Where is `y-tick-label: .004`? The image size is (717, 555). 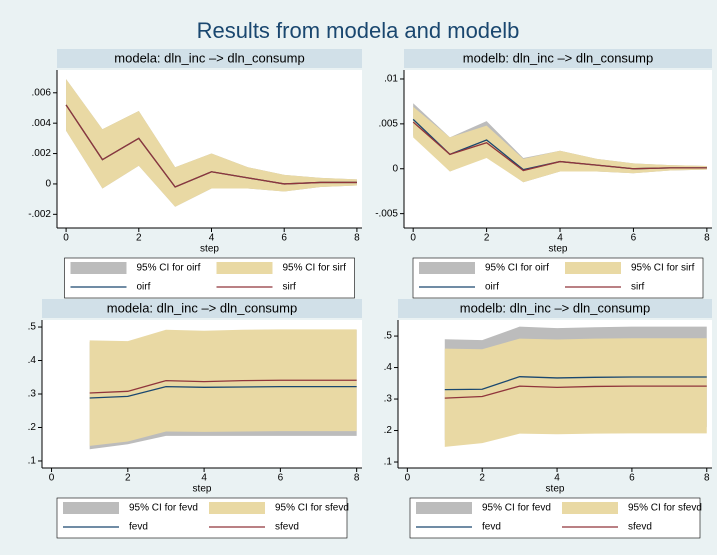
y-tick-label: .004 is located at coordinates (42, 123).